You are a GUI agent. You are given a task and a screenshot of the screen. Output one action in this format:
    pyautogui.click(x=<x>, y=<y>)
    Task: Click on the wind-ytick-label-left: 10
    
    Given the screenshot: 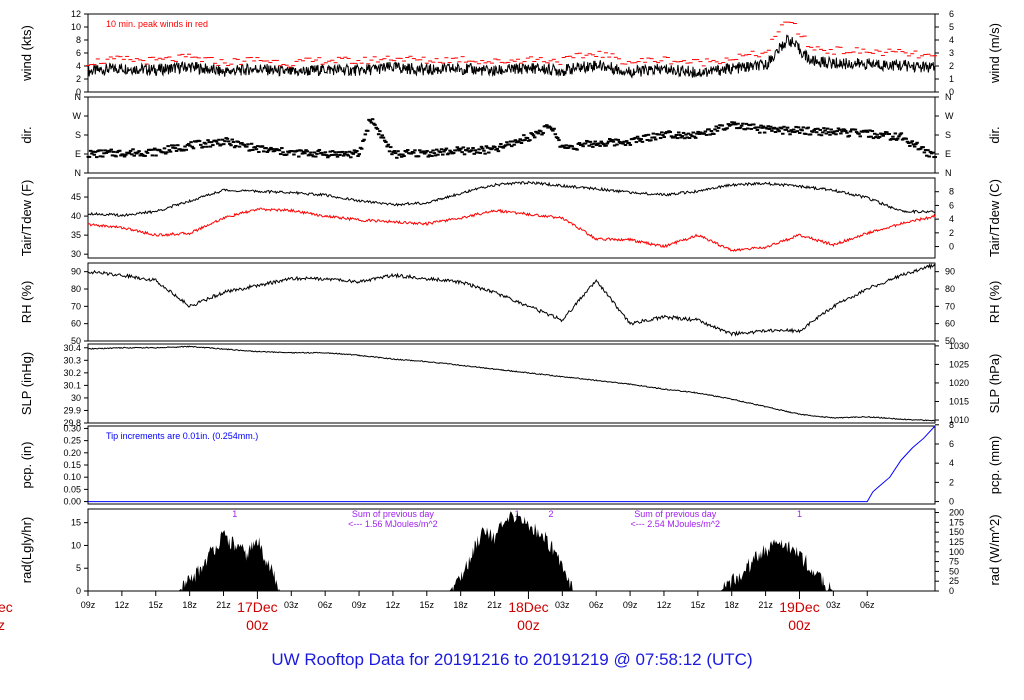 What is the action you would take?
    pyautogui.click(x=76, y=27)
    